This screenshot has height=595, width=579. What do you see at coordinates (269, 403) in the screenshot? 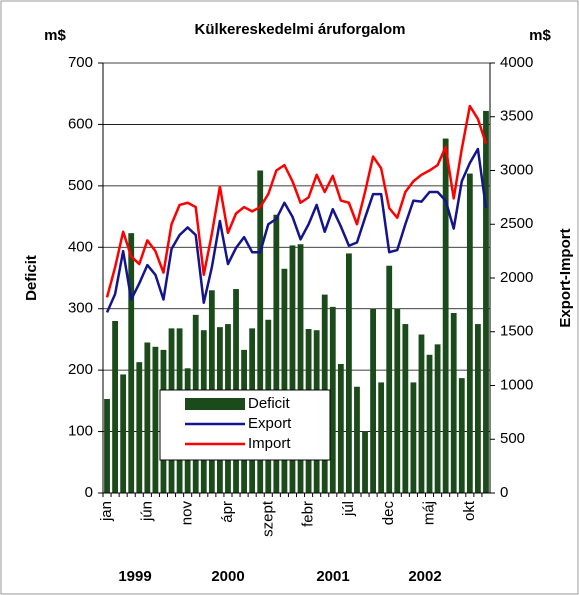
I see `legend-label: Deficit` at bounding box center [269, 403].